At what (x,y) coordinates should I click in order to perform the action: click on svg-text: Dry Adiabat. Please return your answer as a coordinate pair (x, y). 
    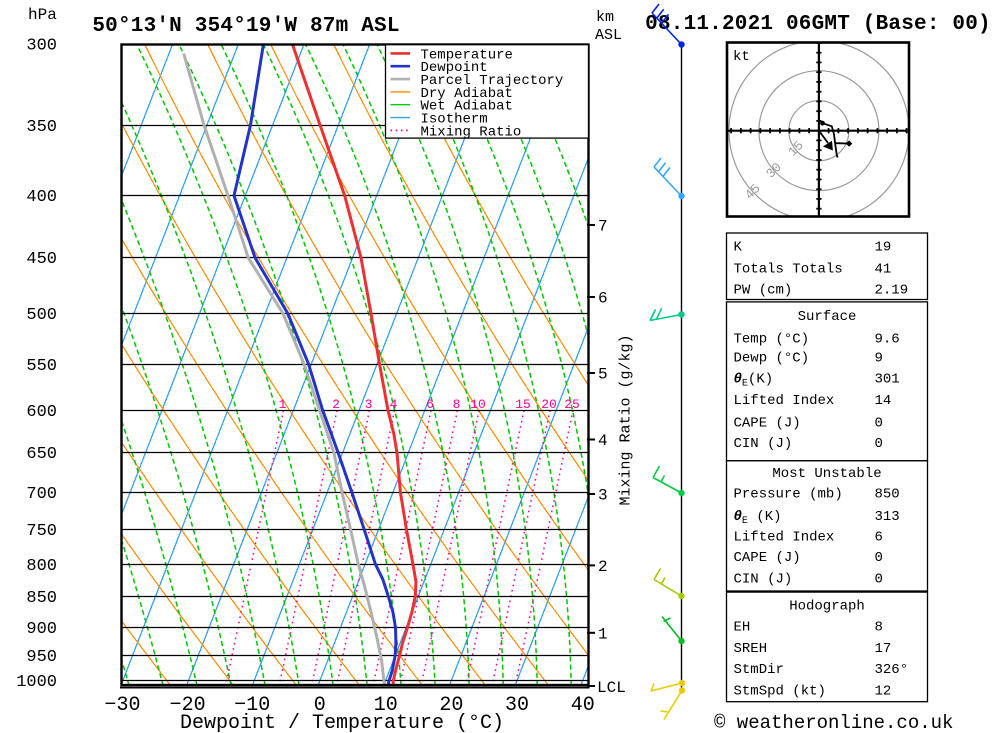
    Looking at the image, I should click on (467, 94).